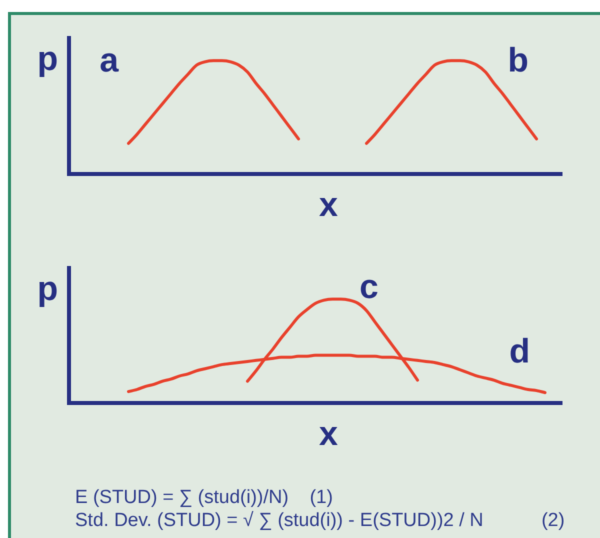 This screenshot has height=538, width=600. I want to click on text: Std. Dev. (STUD) = √ ∑ (stud(i)) - E(STUD))2 / N (2), so click(320, 520).